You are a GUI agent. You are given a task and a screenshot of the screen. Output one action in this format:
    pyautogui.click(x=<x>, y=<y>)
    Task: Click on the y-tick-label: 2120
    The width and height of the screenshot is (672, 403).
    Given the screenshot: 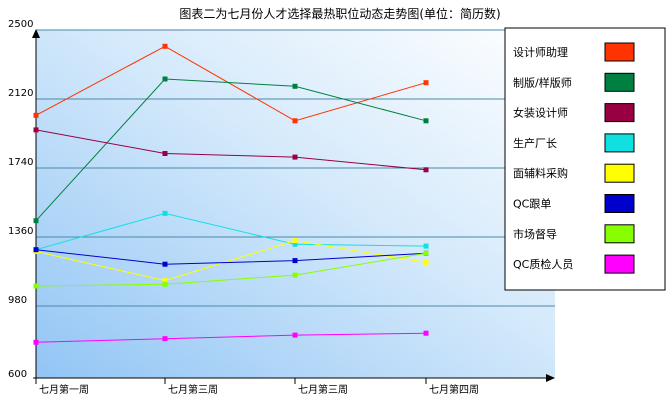 What is the action you would take?
    pyautogui.click(x=20, y=93)
    